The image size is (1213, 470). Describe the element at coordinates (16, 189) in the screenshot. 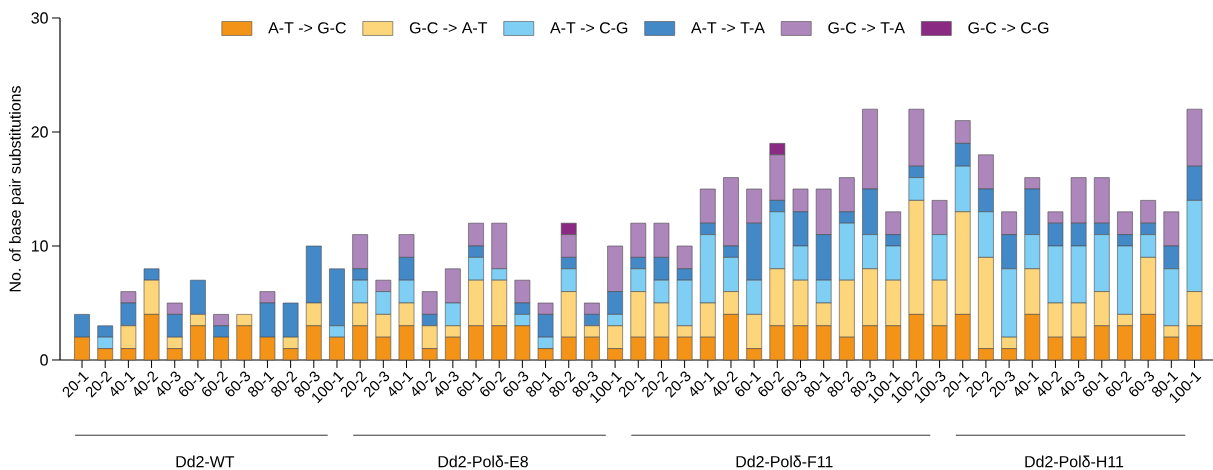

I see `y-axis-title: No. of base pair substitutions` at that location.